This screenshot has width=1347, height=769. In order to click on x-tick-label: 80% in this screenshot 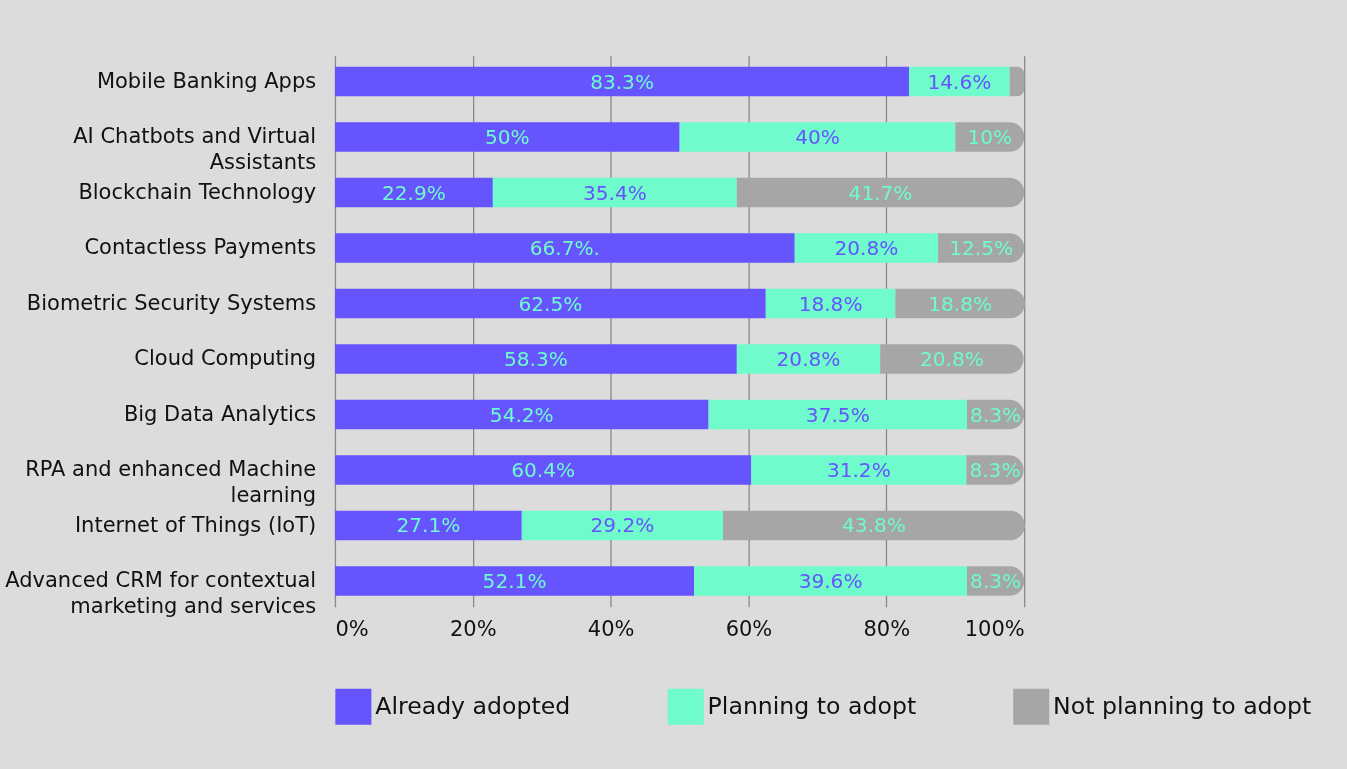, I will do `click(887, 629)`.